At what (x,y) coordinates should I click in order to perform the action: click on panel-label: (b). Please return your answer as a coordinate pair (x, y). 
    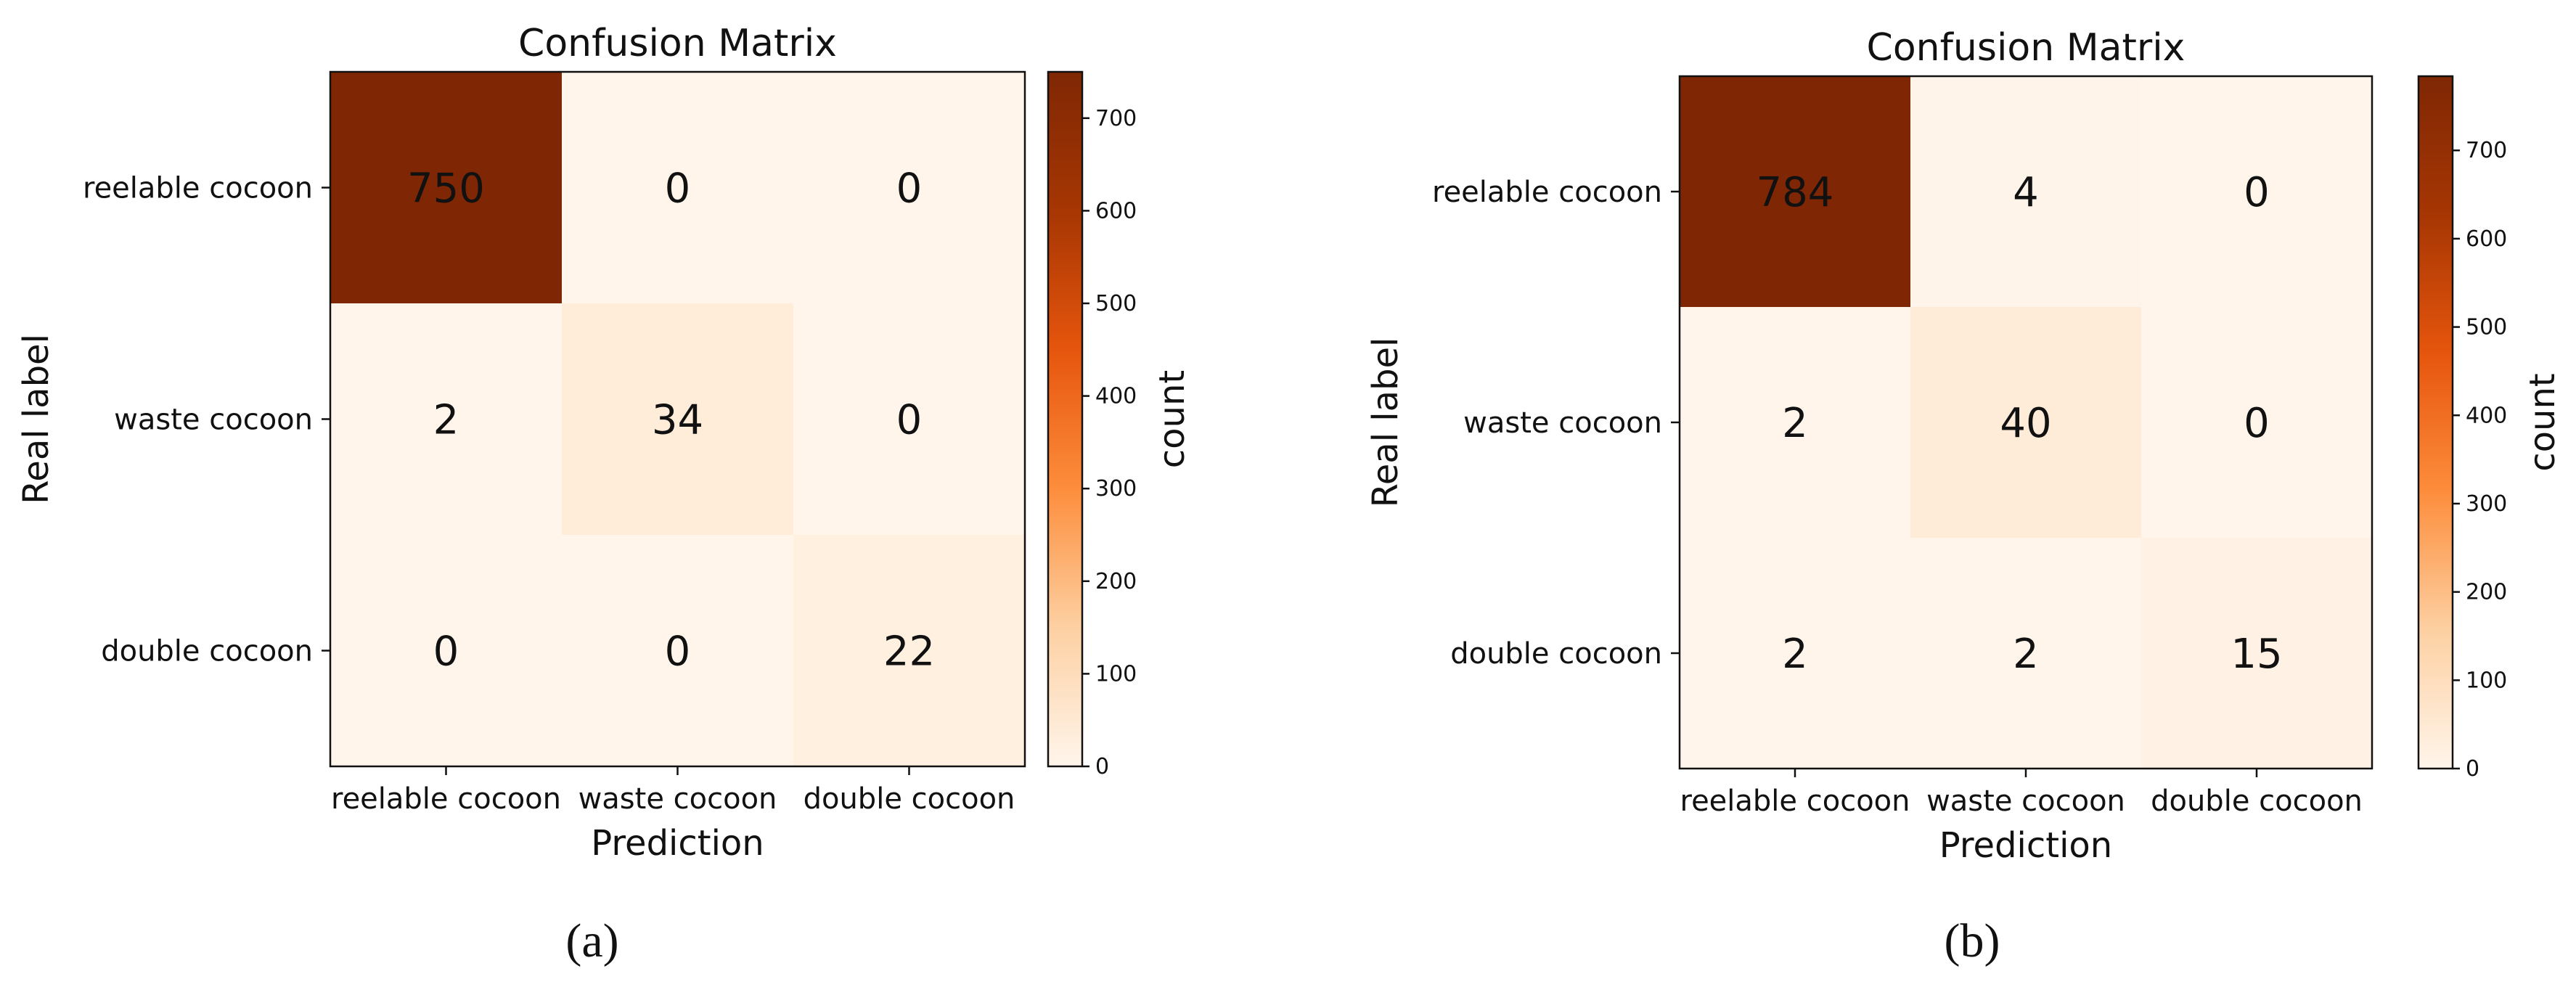
    Looking at the image, I should click on (1972, 940).